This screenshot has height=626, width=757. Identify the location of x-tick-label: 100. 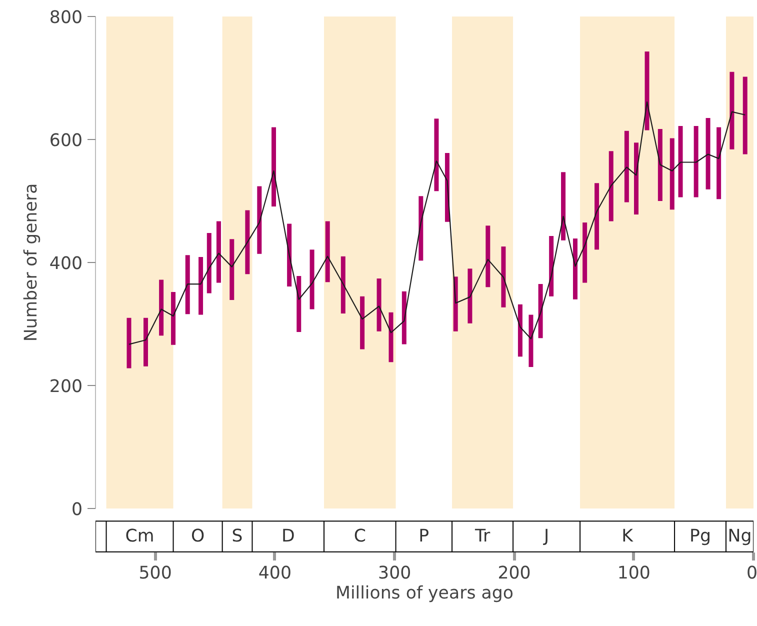
(633, 574).